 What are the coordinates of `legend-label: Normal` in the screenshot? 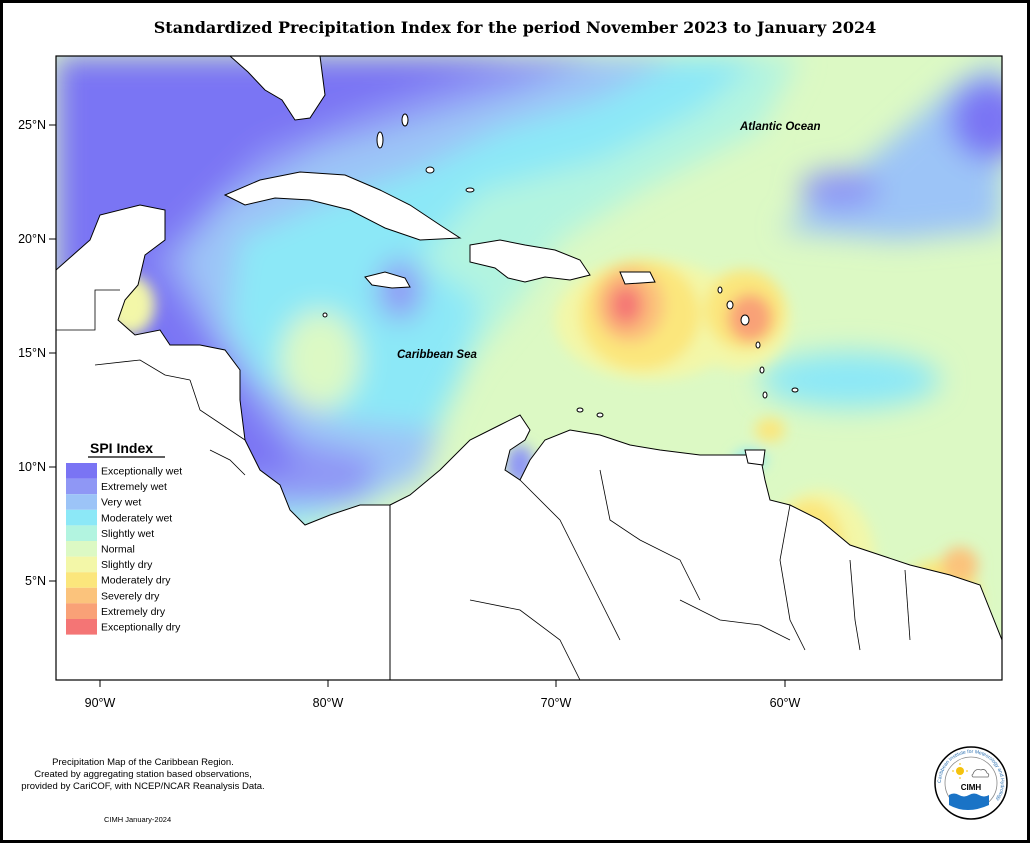 It's located at (118, 550).